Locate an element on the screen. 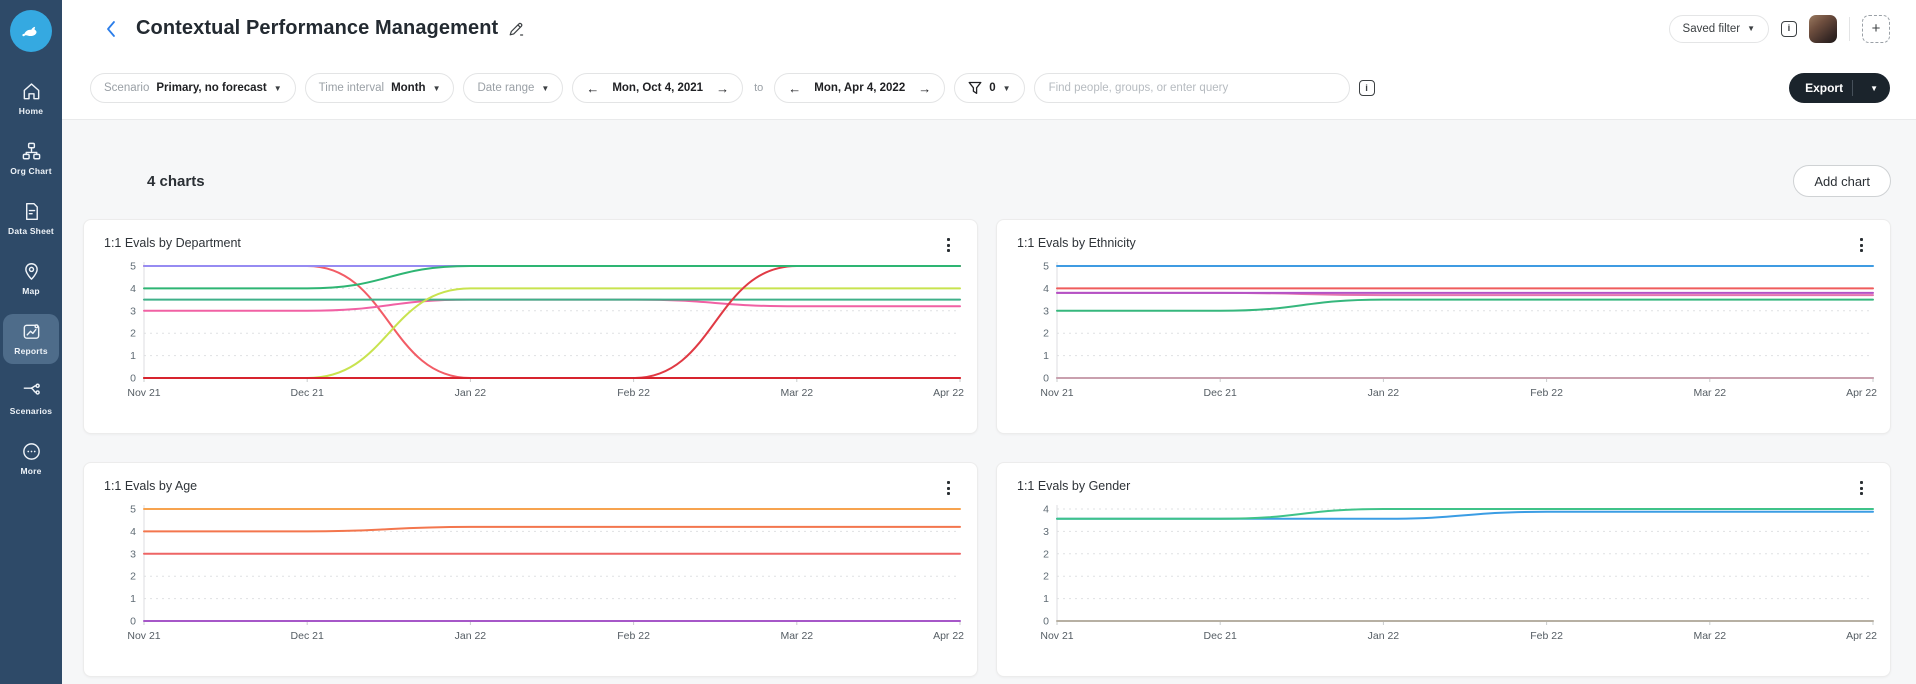 The width and height of the screenshot is (1916, 684). sidebar-item-reports: Reports is located at coordinates (31, 339).